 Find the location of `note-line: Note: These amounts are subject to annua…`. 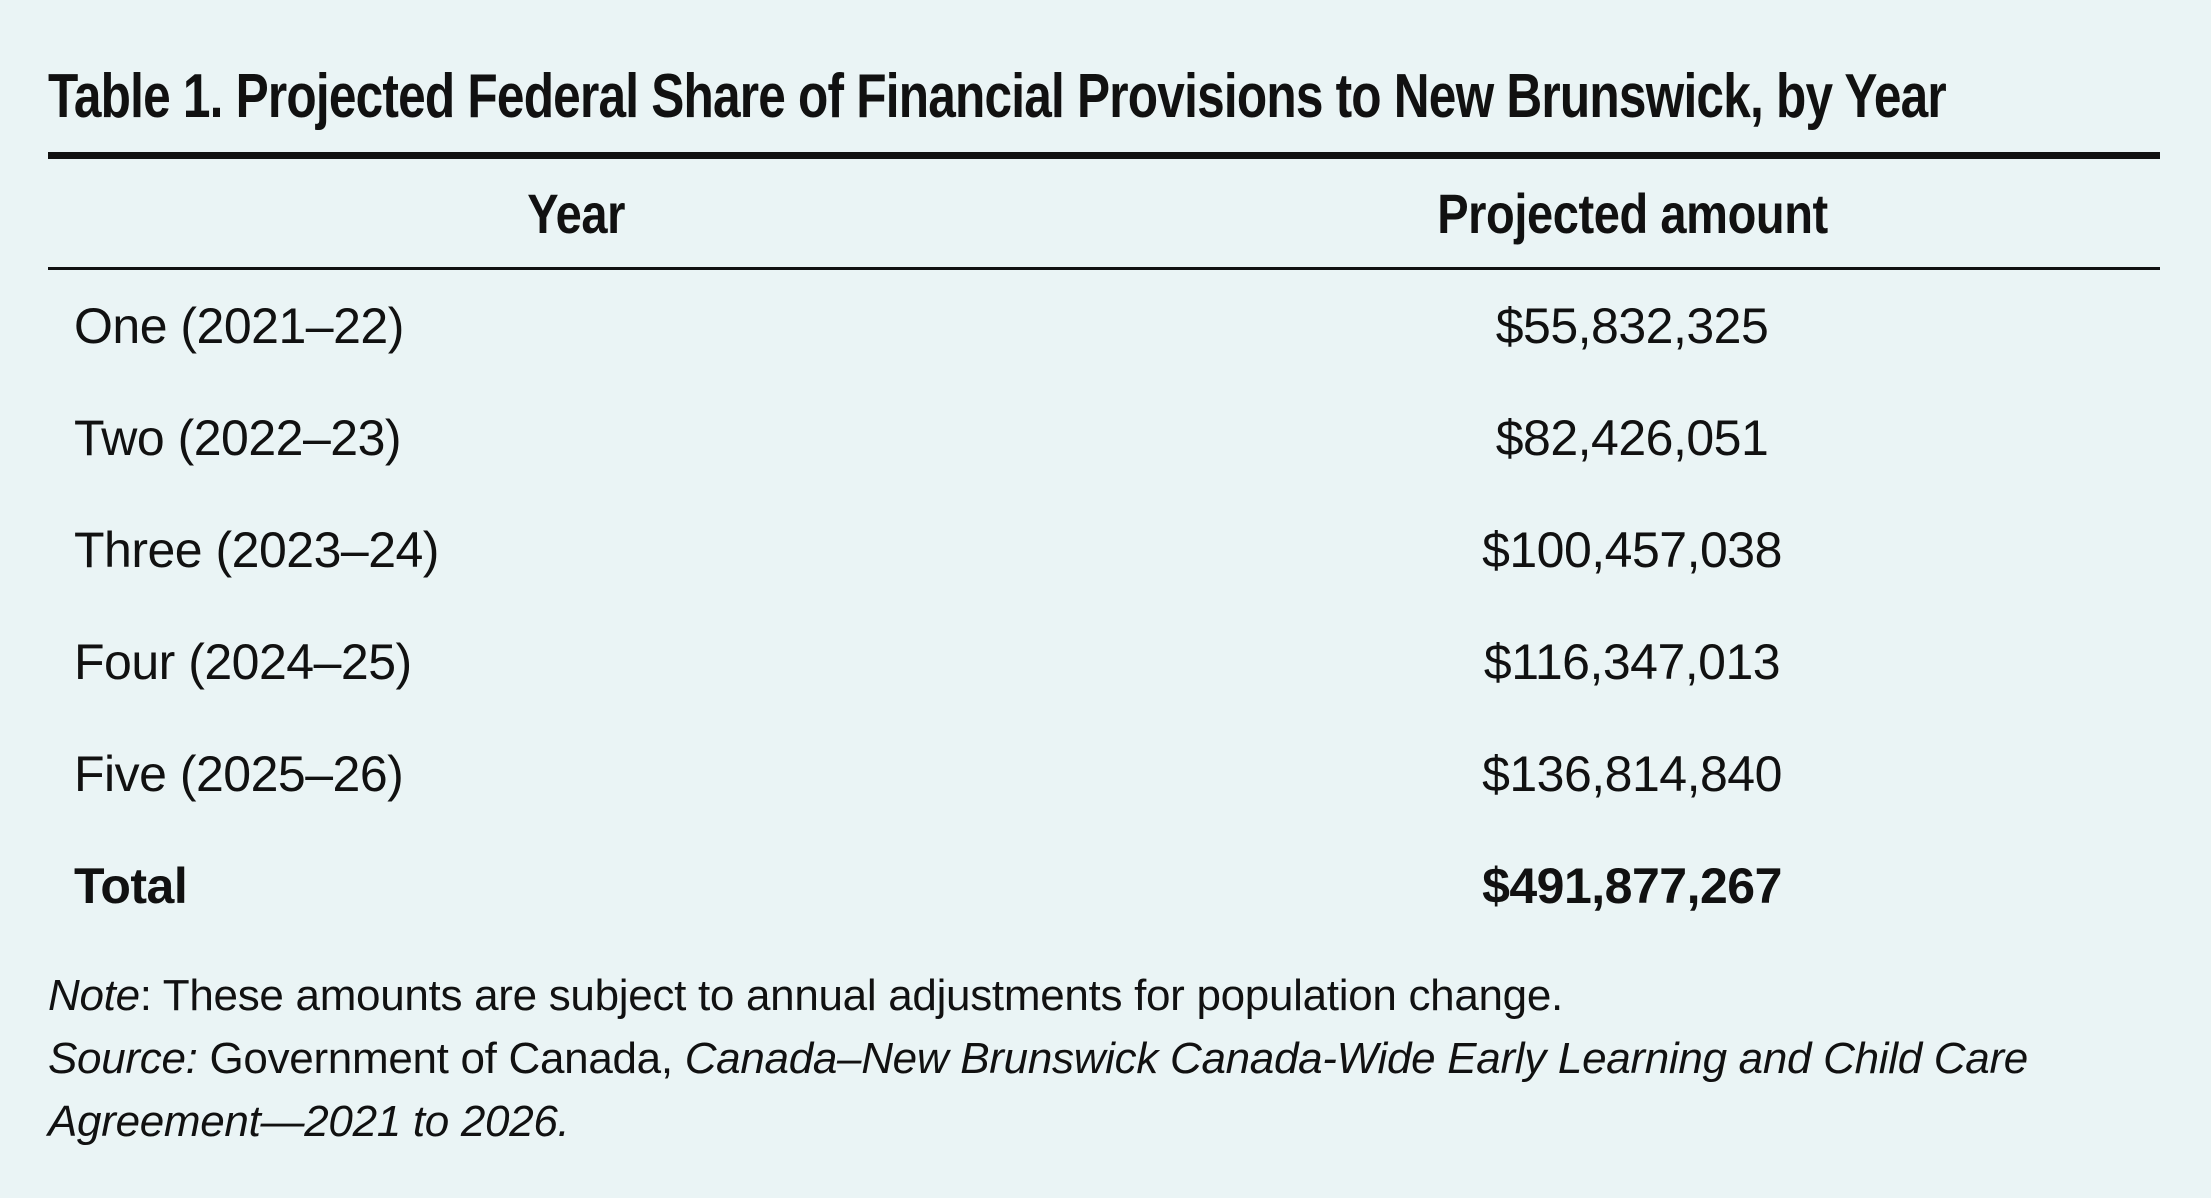

note-line: Note: These amounts are subject to annua… is located at coordinates (1053, 995).